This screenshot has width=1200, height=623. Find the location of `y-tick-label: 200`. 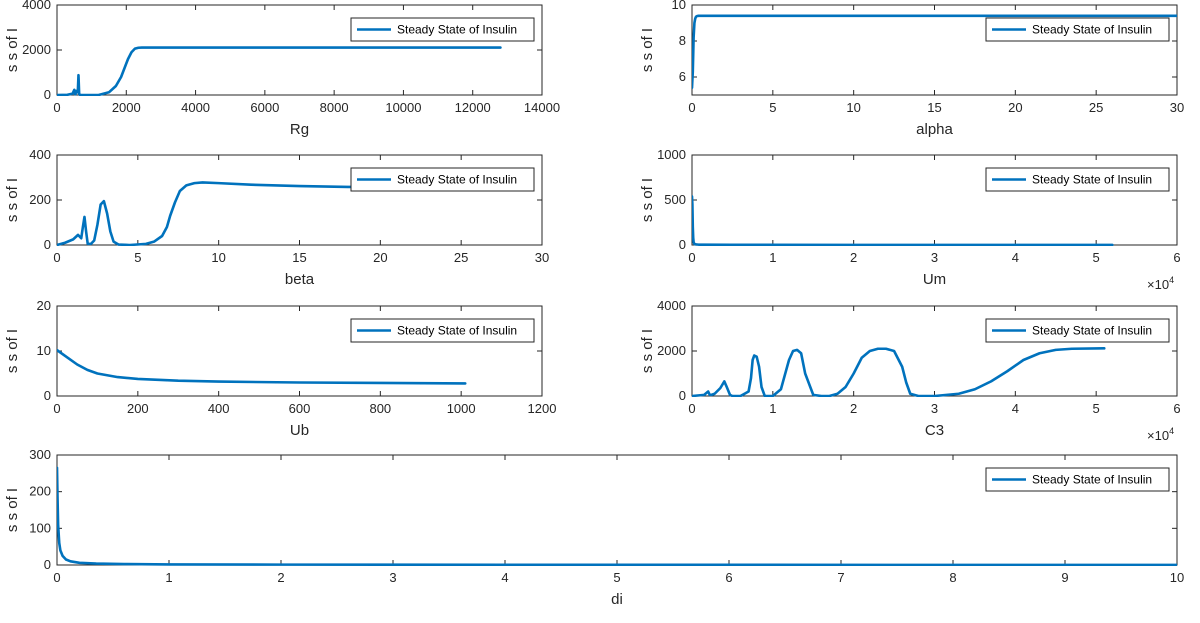

y-tick-label: 200 is located at coordinates (40, 199).